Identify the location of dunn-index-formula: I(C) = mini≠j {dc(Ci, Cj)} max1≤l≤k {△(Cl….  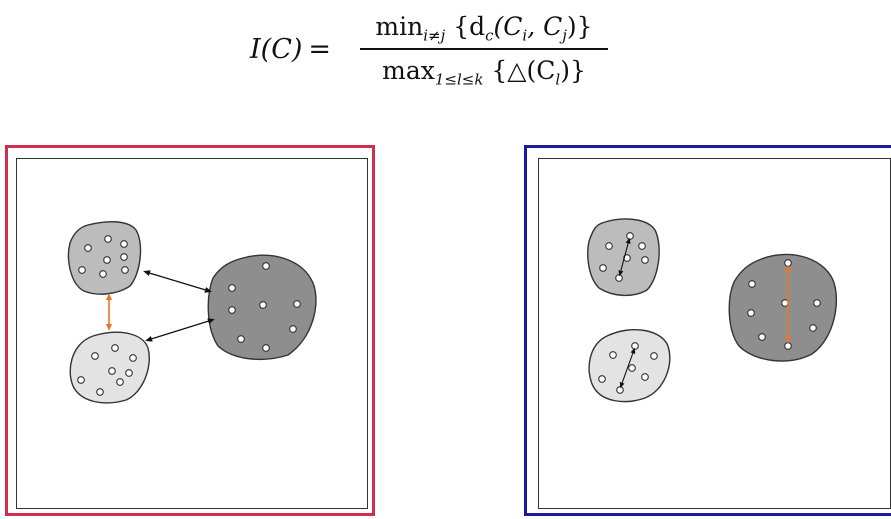
(430, 51).